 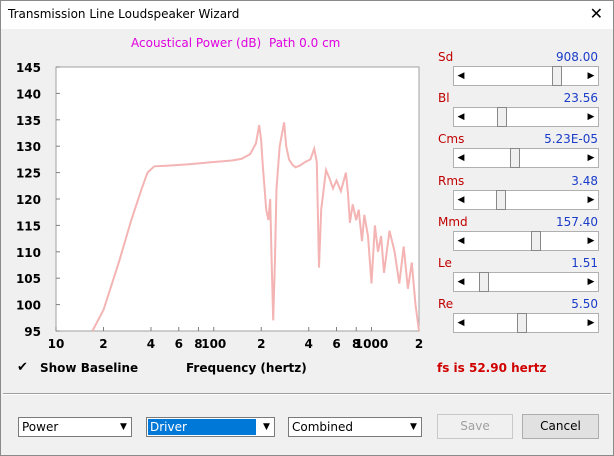 I want to click on slider-label: Re, so click(x=446, y=304).